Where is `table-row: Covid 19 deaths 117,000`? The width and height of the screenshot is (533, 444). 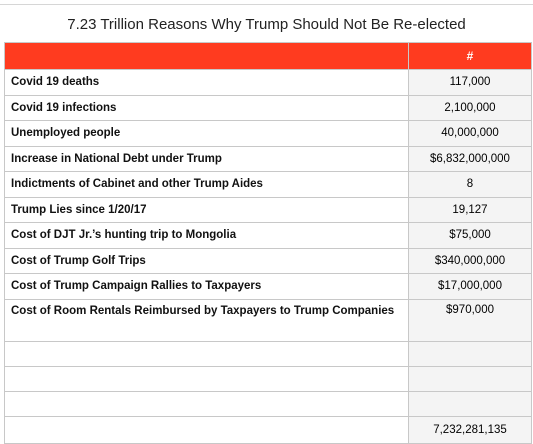 table-row: Covid 19 deaths 117,000 is located at coordinates (268, 82).